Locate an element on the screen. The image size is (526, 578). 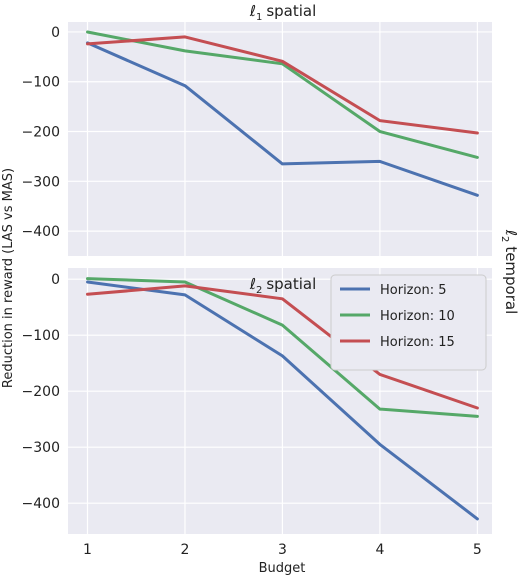
legend-box is located at coordinates (408, 322).